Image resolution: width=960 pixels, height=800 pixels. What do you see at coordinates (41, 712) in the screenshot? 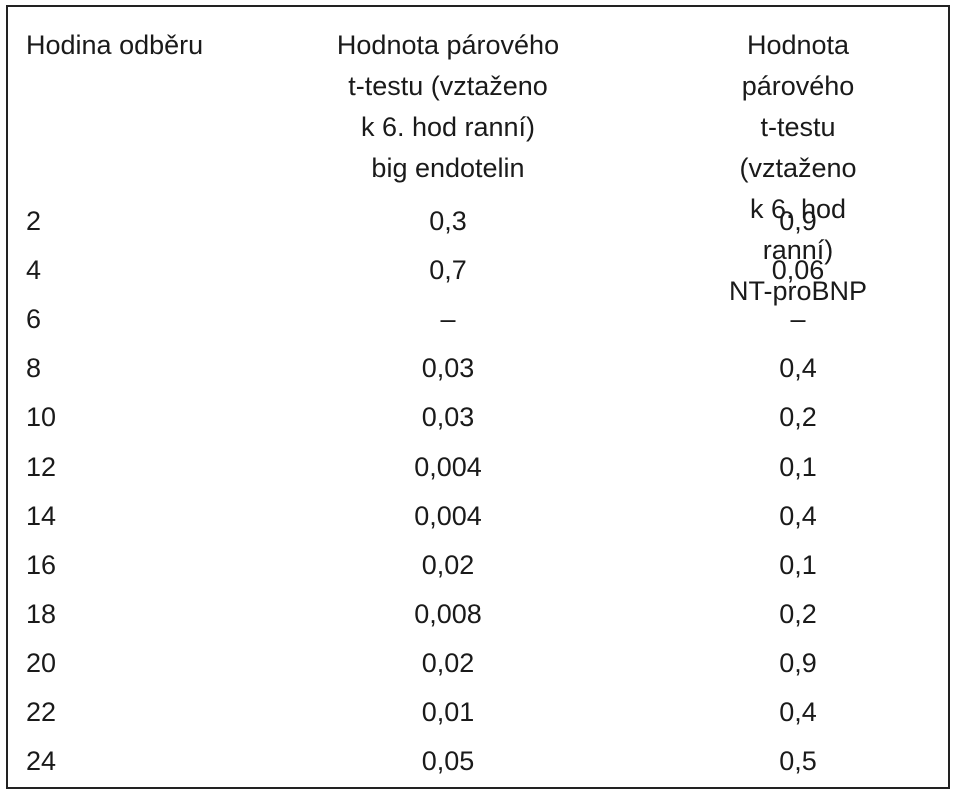
I see `table-cell: 22` at bounding box center [41, 712].